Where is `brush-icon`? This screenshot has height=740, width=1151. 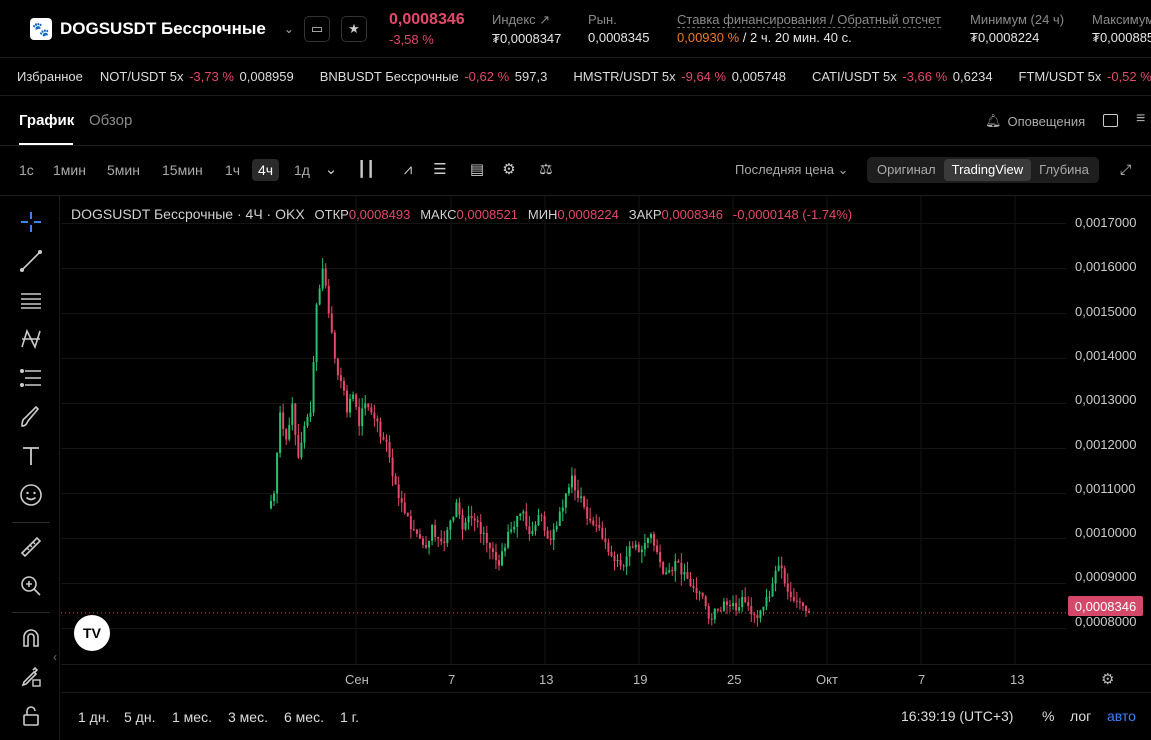 brush-icon is located at coordinates (31, 417).